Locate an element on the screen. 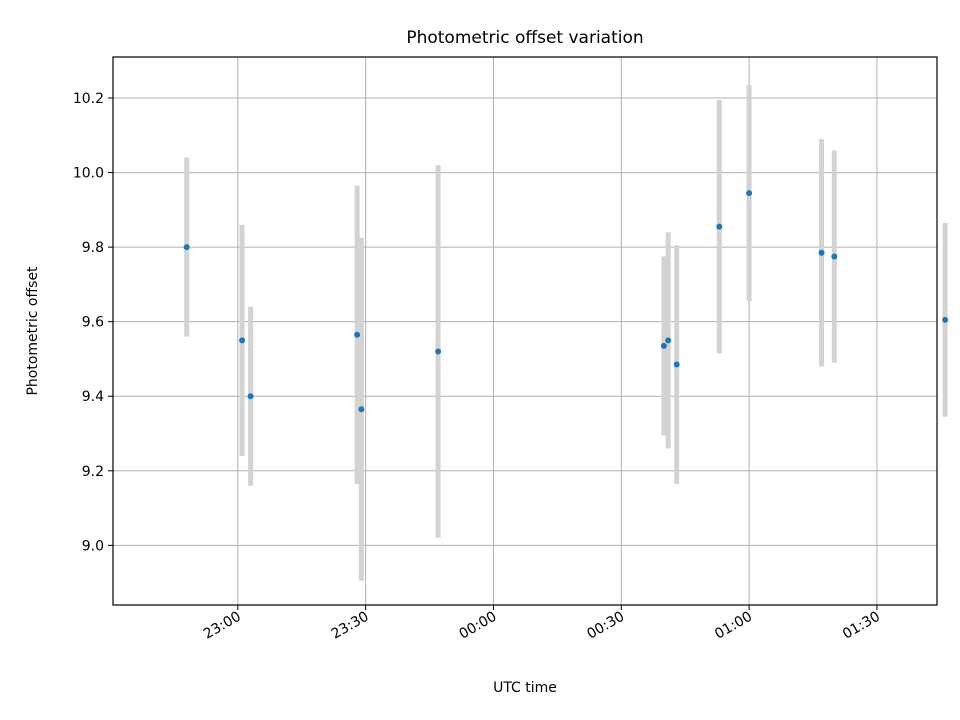  x-tick-label: 01:00 is located at coordinates (733, 626).